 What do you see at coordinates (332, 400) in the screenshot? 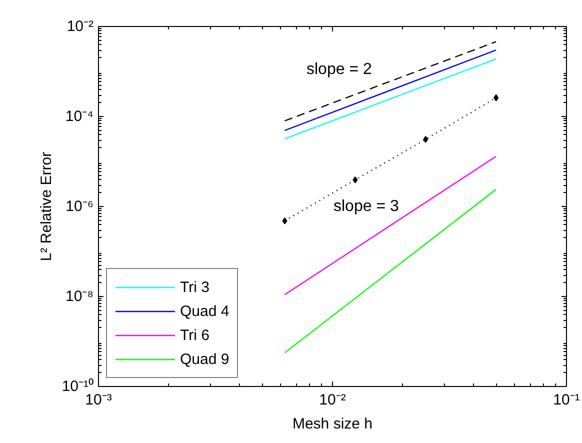
I see `x-tick-label: 10⁻²` at bounding box center [332, 400].